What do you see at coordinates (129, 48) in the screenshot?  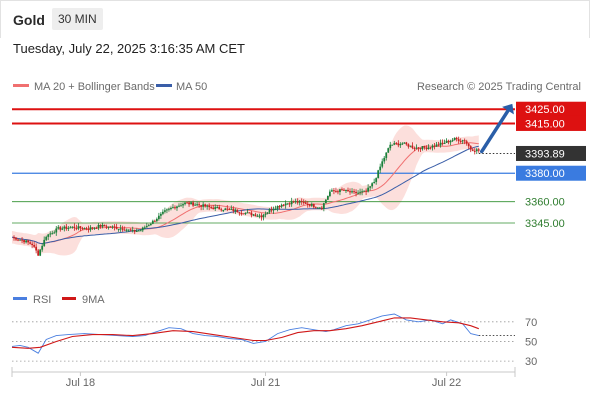 I see `timestamp: Tuesday, July 22, 2025 3:16:35 AM CET` at bounding box center [129, 48].